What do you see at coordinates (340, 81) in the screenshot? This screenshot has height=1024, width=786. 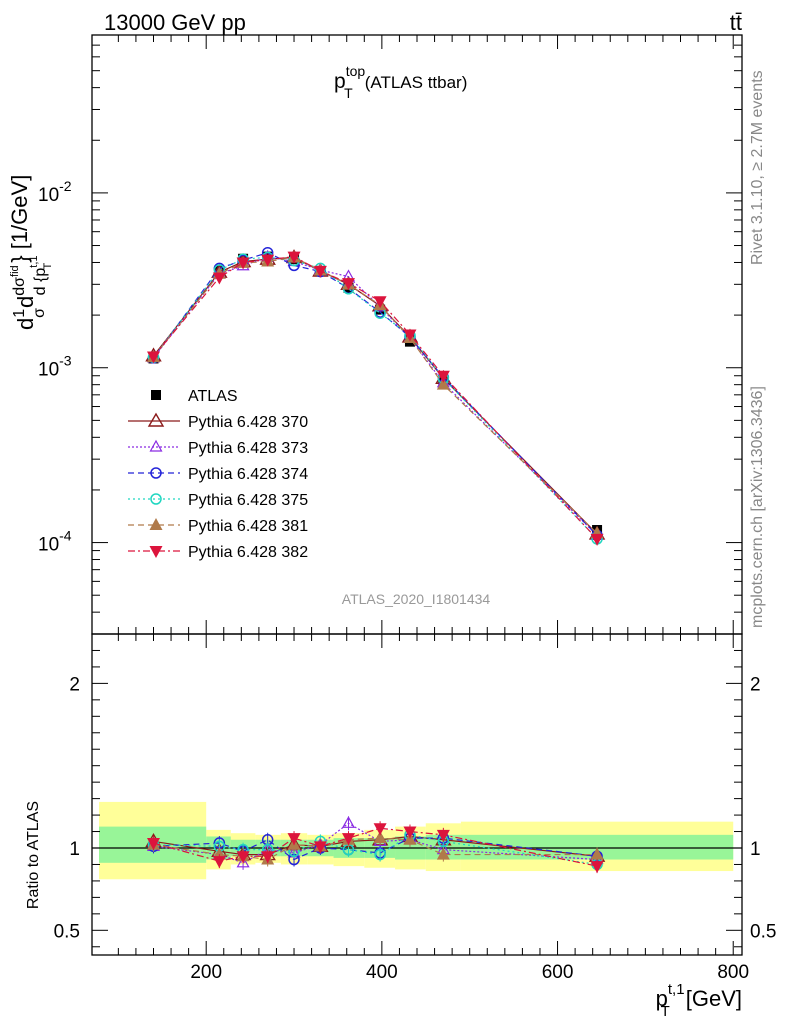 I see `plot-title-main: p` at bounding box center [340, 81].